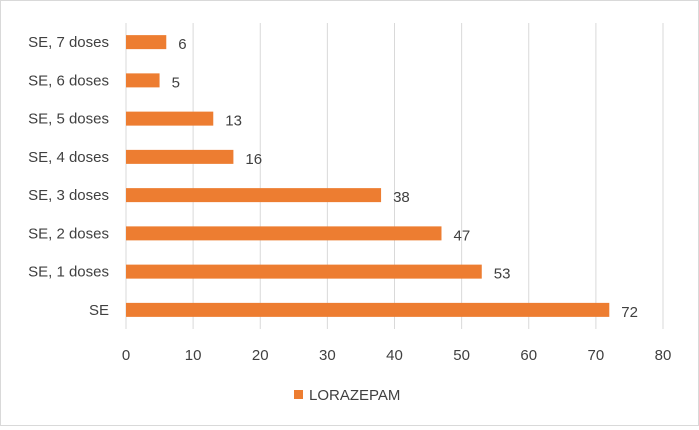  Describe the element at coordinates (68, 272) in the screenshot. I see `category-label: SE, 1 doses` at that location.